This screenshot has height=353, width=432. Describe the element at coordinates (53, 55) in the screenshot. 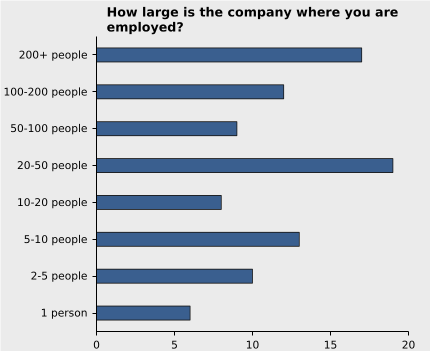

I see `y-tick-label: 200+ people` at that location.